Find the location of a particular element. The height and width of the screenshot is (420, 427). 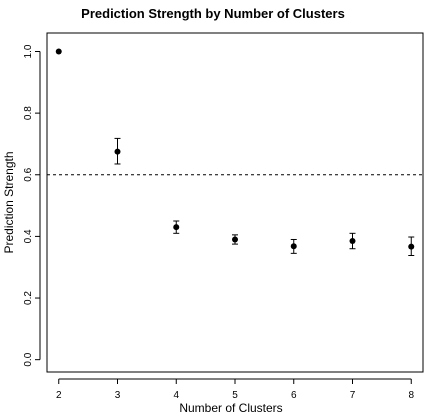

x-axis-label: Number of Clusters is located at coordinates (230, 408).